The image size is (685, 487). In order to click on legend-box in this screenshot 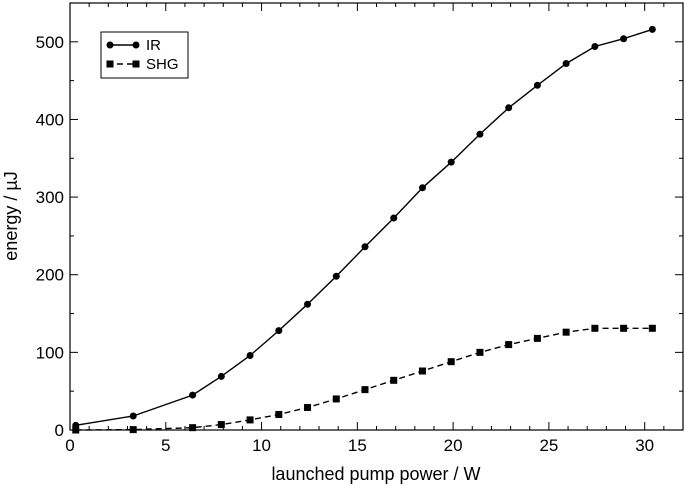, I will do `click(144, 55)`.